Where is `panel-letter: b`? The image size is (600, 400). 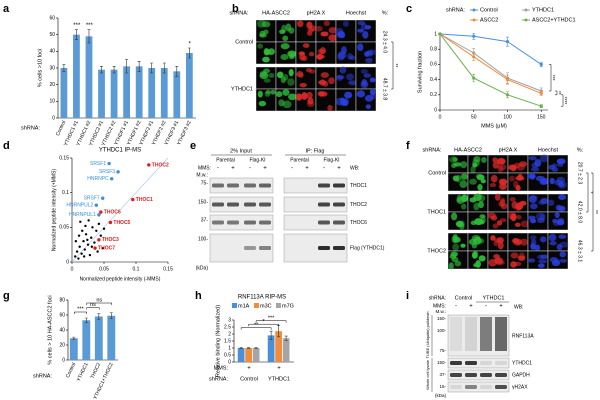
panel-letter: b is located at coordinates (235, 9).